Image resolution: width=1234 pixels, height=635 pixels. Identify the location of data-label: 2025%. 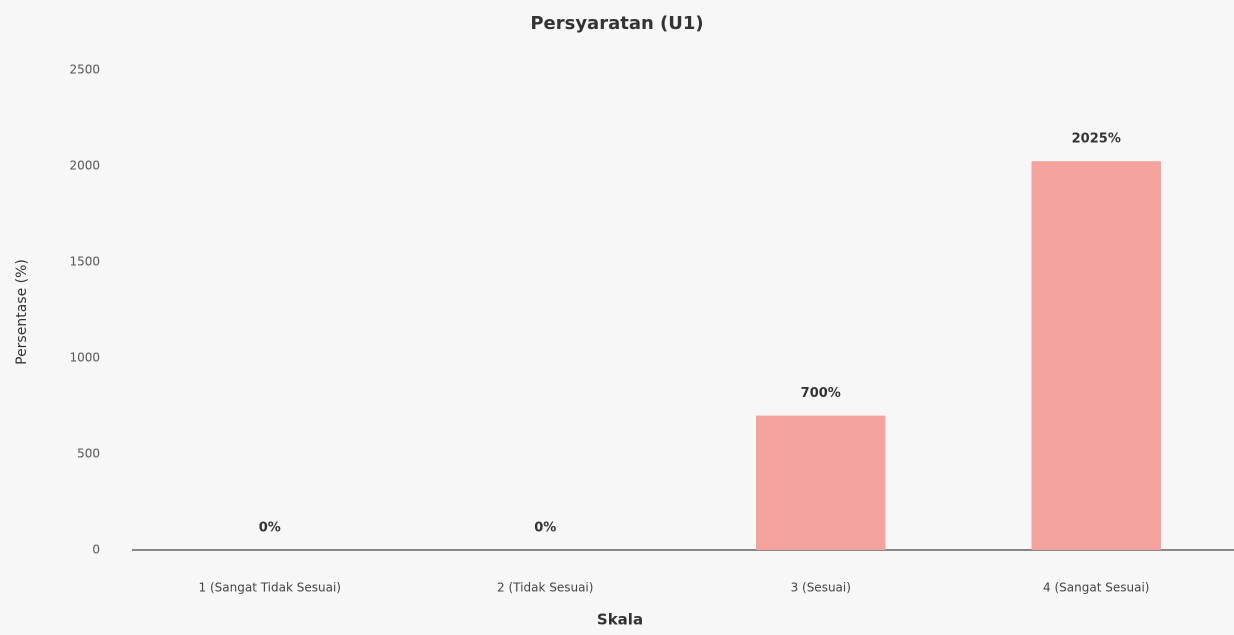
(1096, 139).